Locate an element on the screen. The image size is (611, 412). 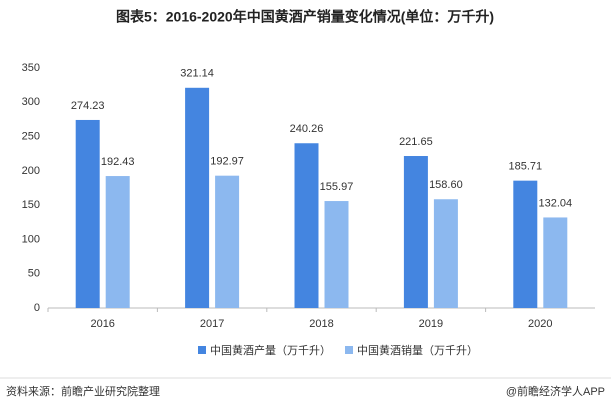
y-tick-label: 200 is located at coordinates (31, 171).